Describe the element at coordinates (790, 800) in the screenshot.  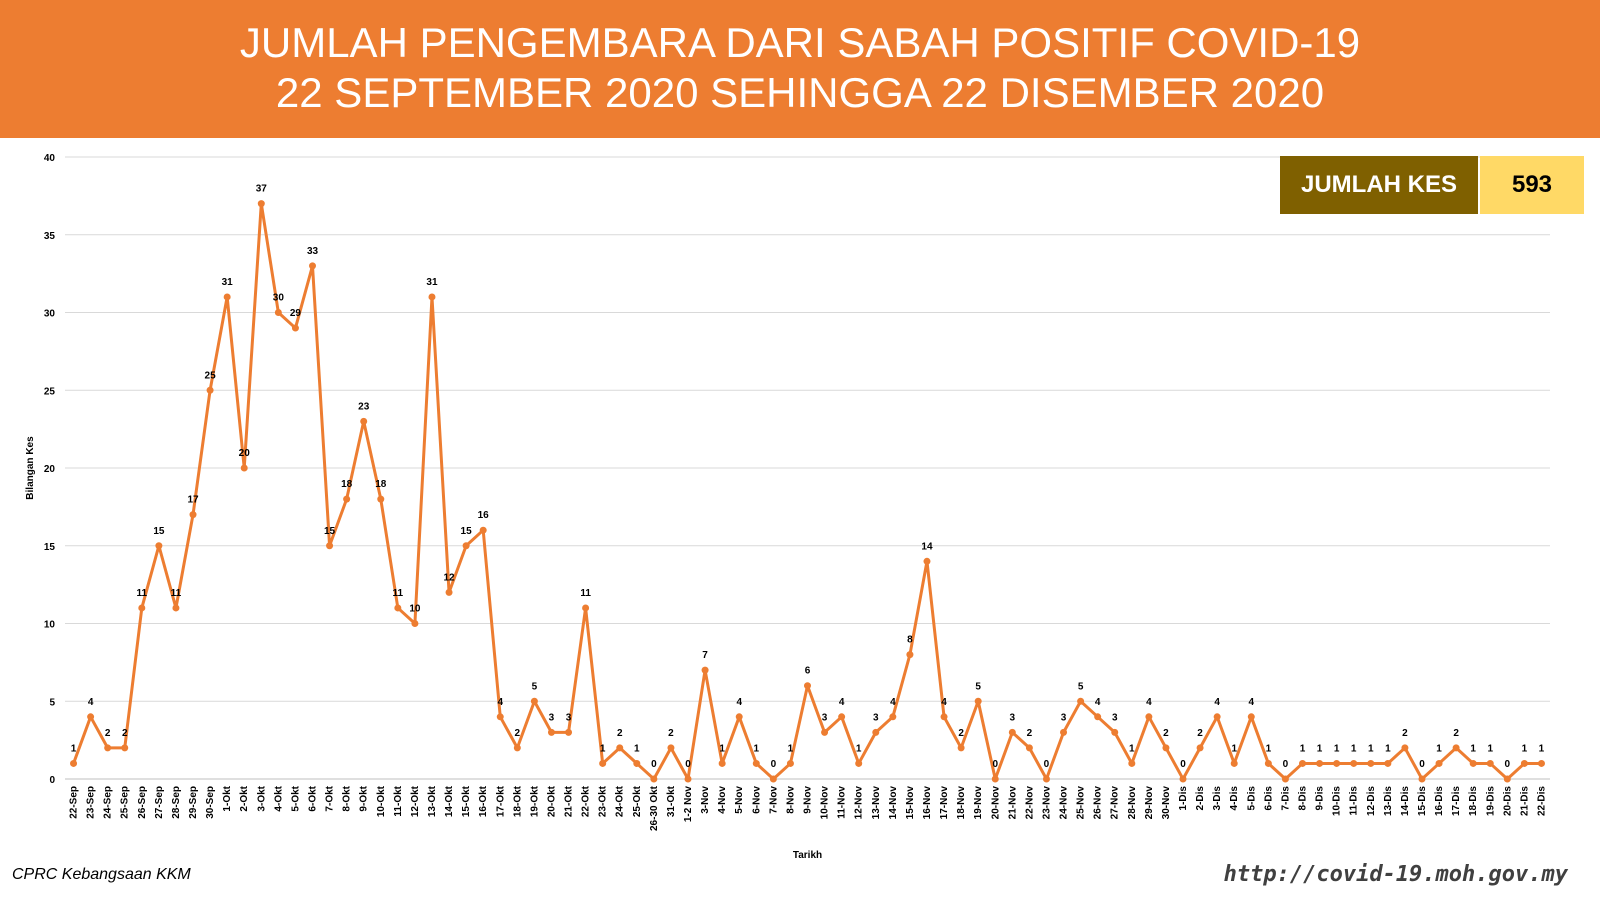
I see `x-tick-label: 8-Nov` at that location.